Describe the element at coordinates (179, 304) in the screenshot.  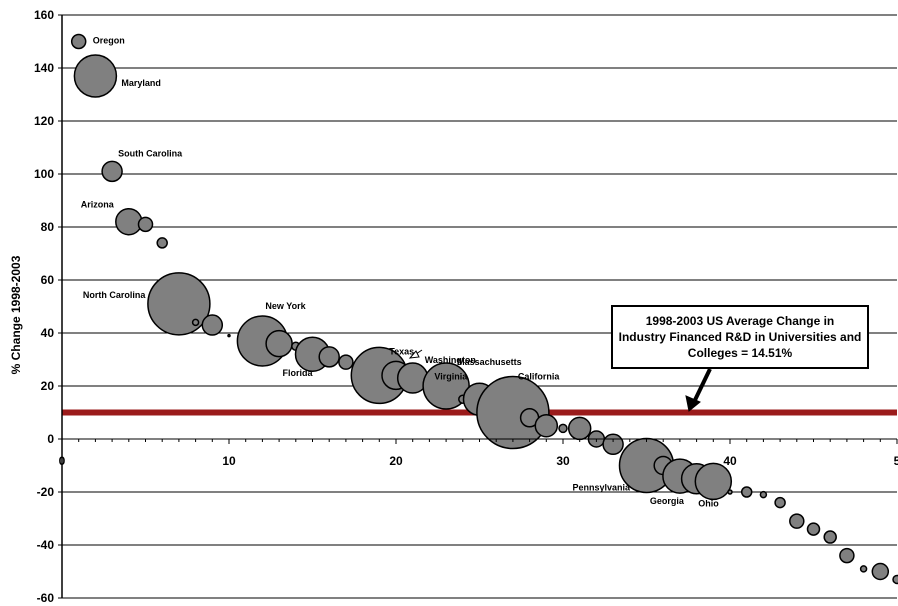
I see `data-bubble-north-carolina` at that location.